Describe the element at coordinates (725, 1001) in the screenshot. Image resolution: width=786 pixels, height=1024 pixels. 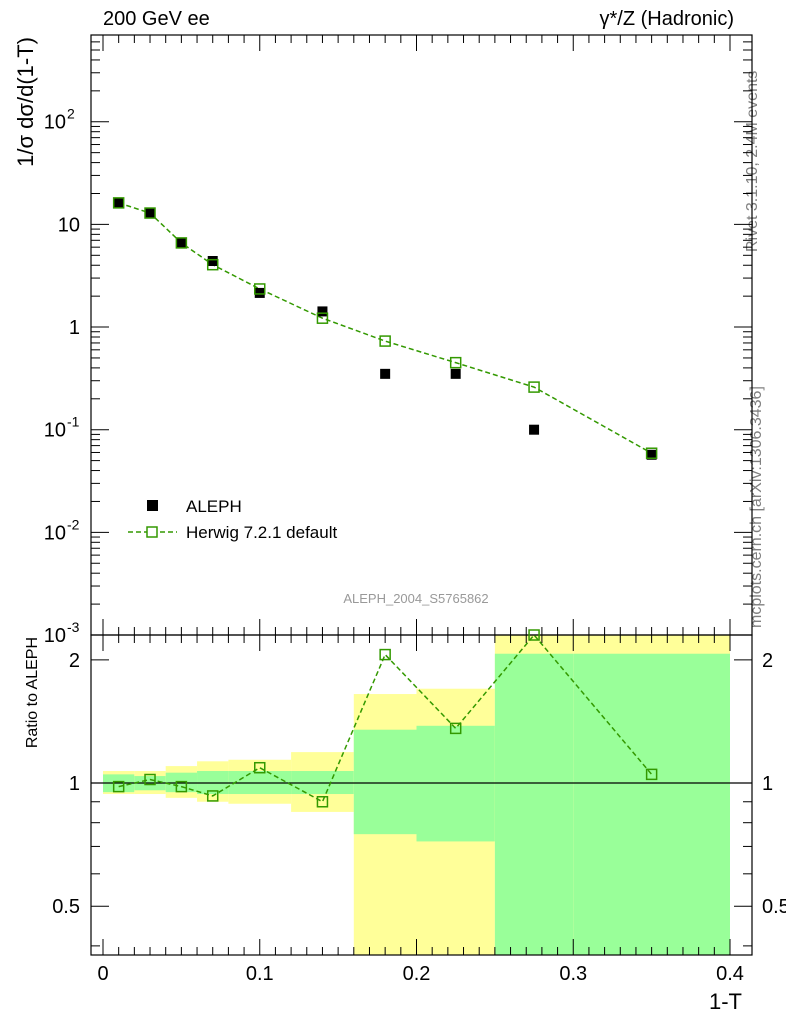
I see `x-axis-label: 1-T` at that location.